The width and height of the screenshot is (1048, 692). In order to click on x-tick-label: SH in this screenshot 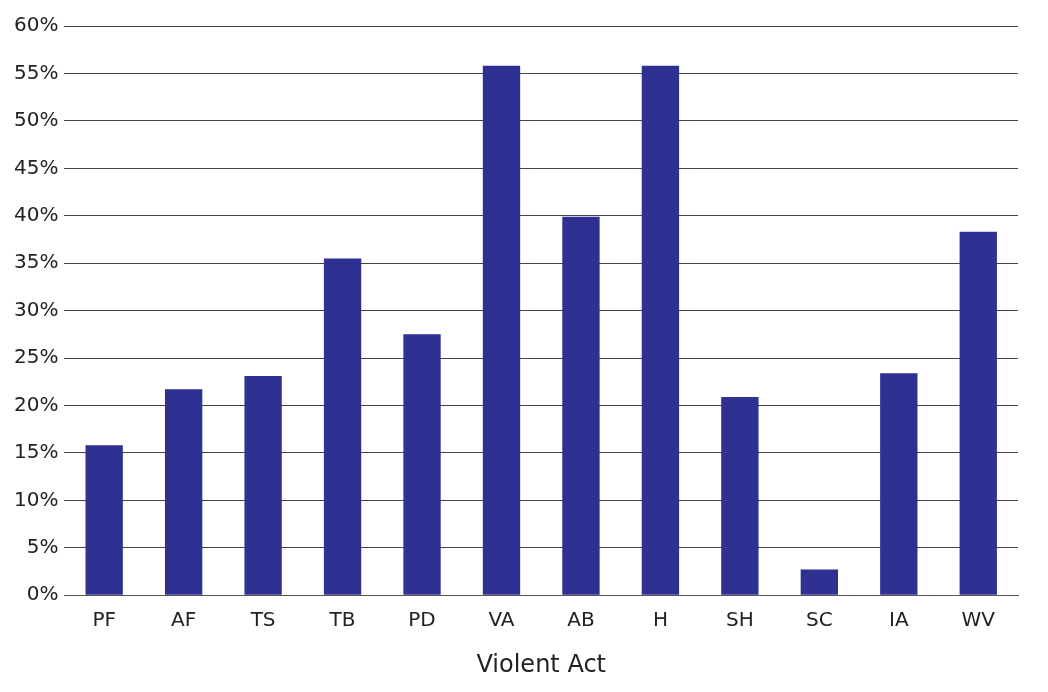, I will do `click(740, 619)`.